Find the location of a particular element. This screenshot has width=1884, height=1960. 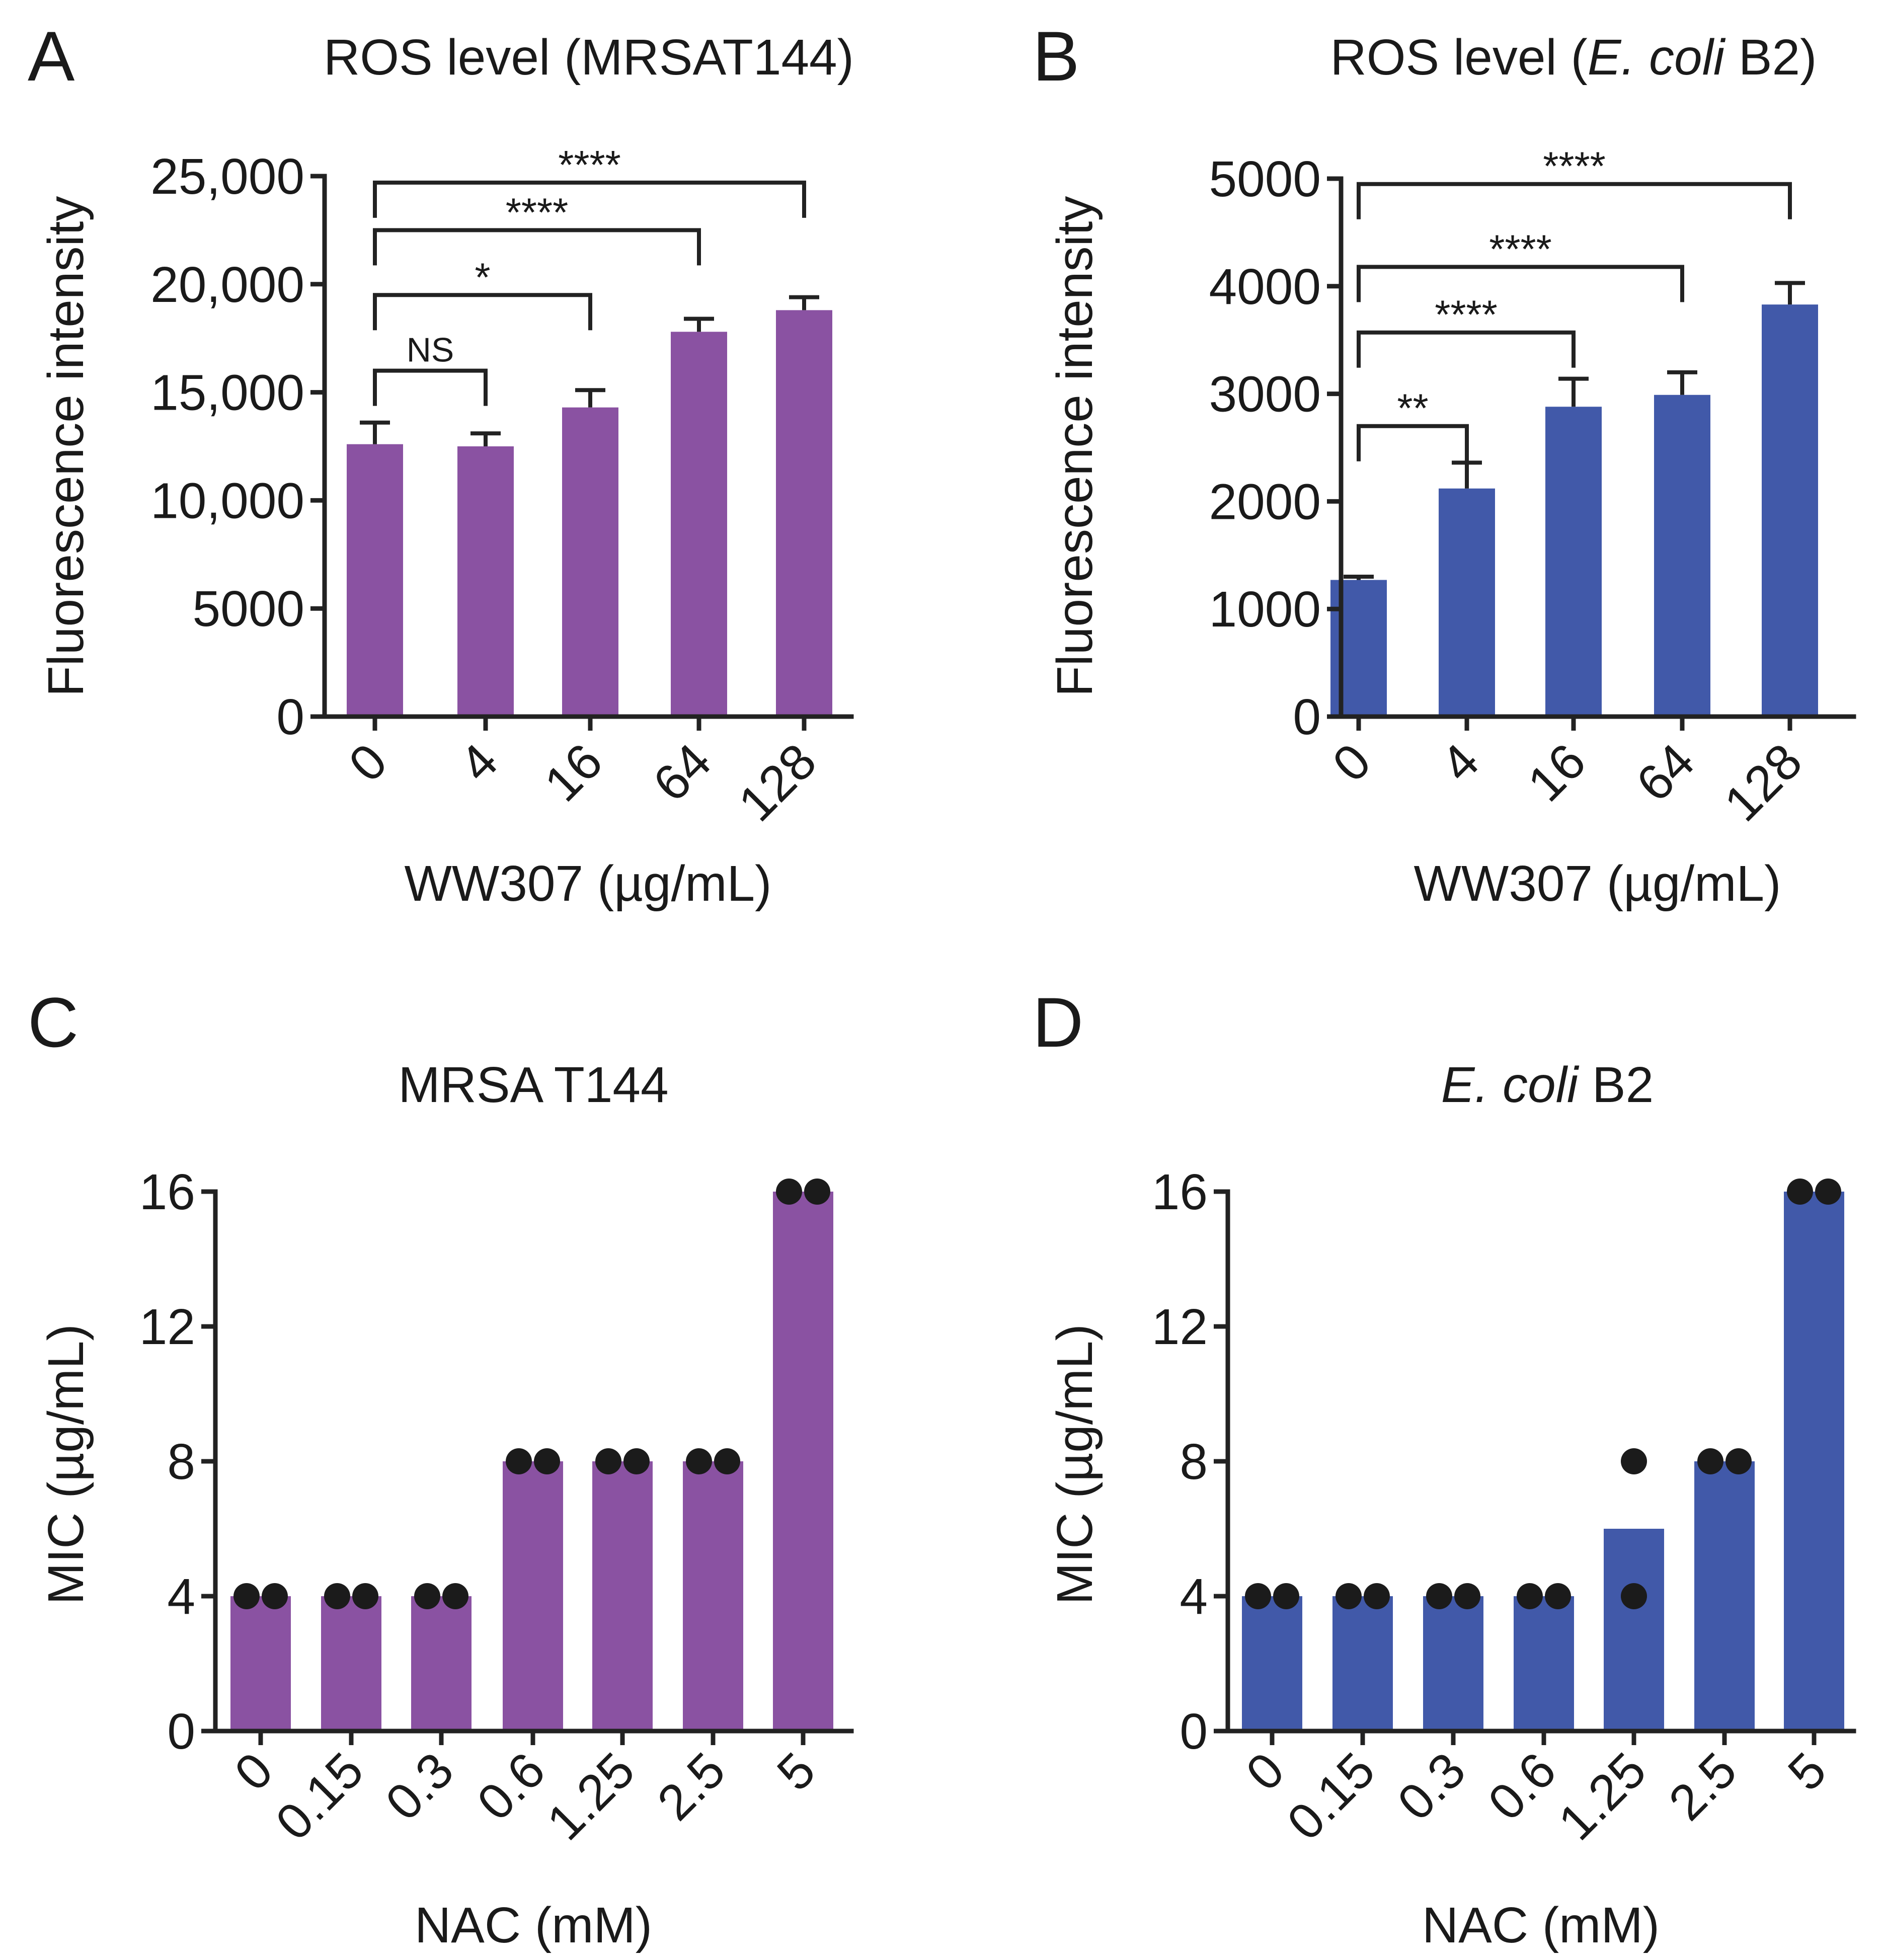

panel-letter: B is located at coordinates (1056, 57).